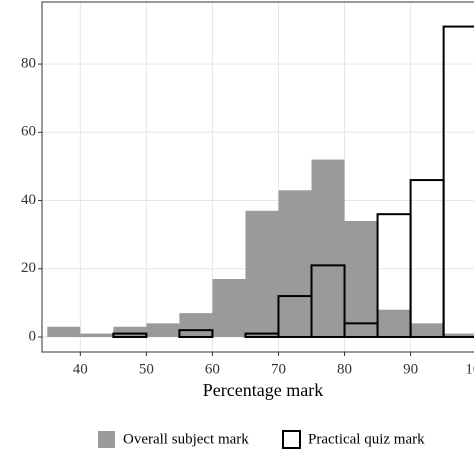 This screenshot has height=474, width=474. What do you see at coordinates (366, 439) in the screenshot?
I see `legend-label: Practical quiz mark` at bounding box center [366, 439].